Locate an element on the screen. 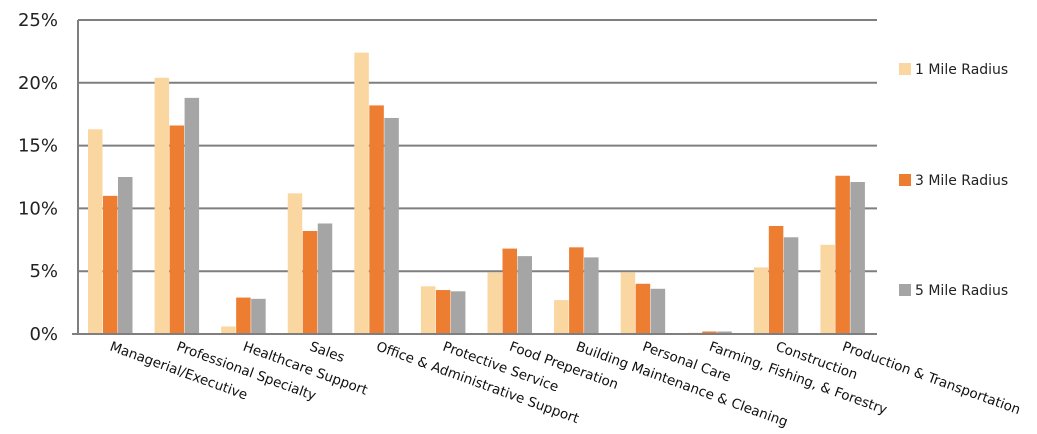 This screenshot has width=1037, height=434. y-tick-label: 10% is located at coordinates (38, 208).